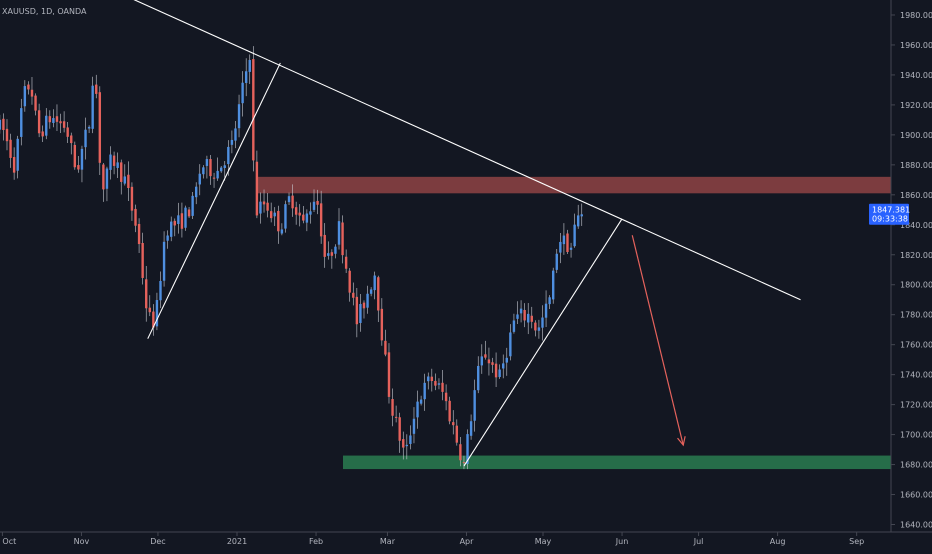  What do you see at coordinates (617, 462) in the screenshot?
I see `support-zone` at bounding box center [617, 462].